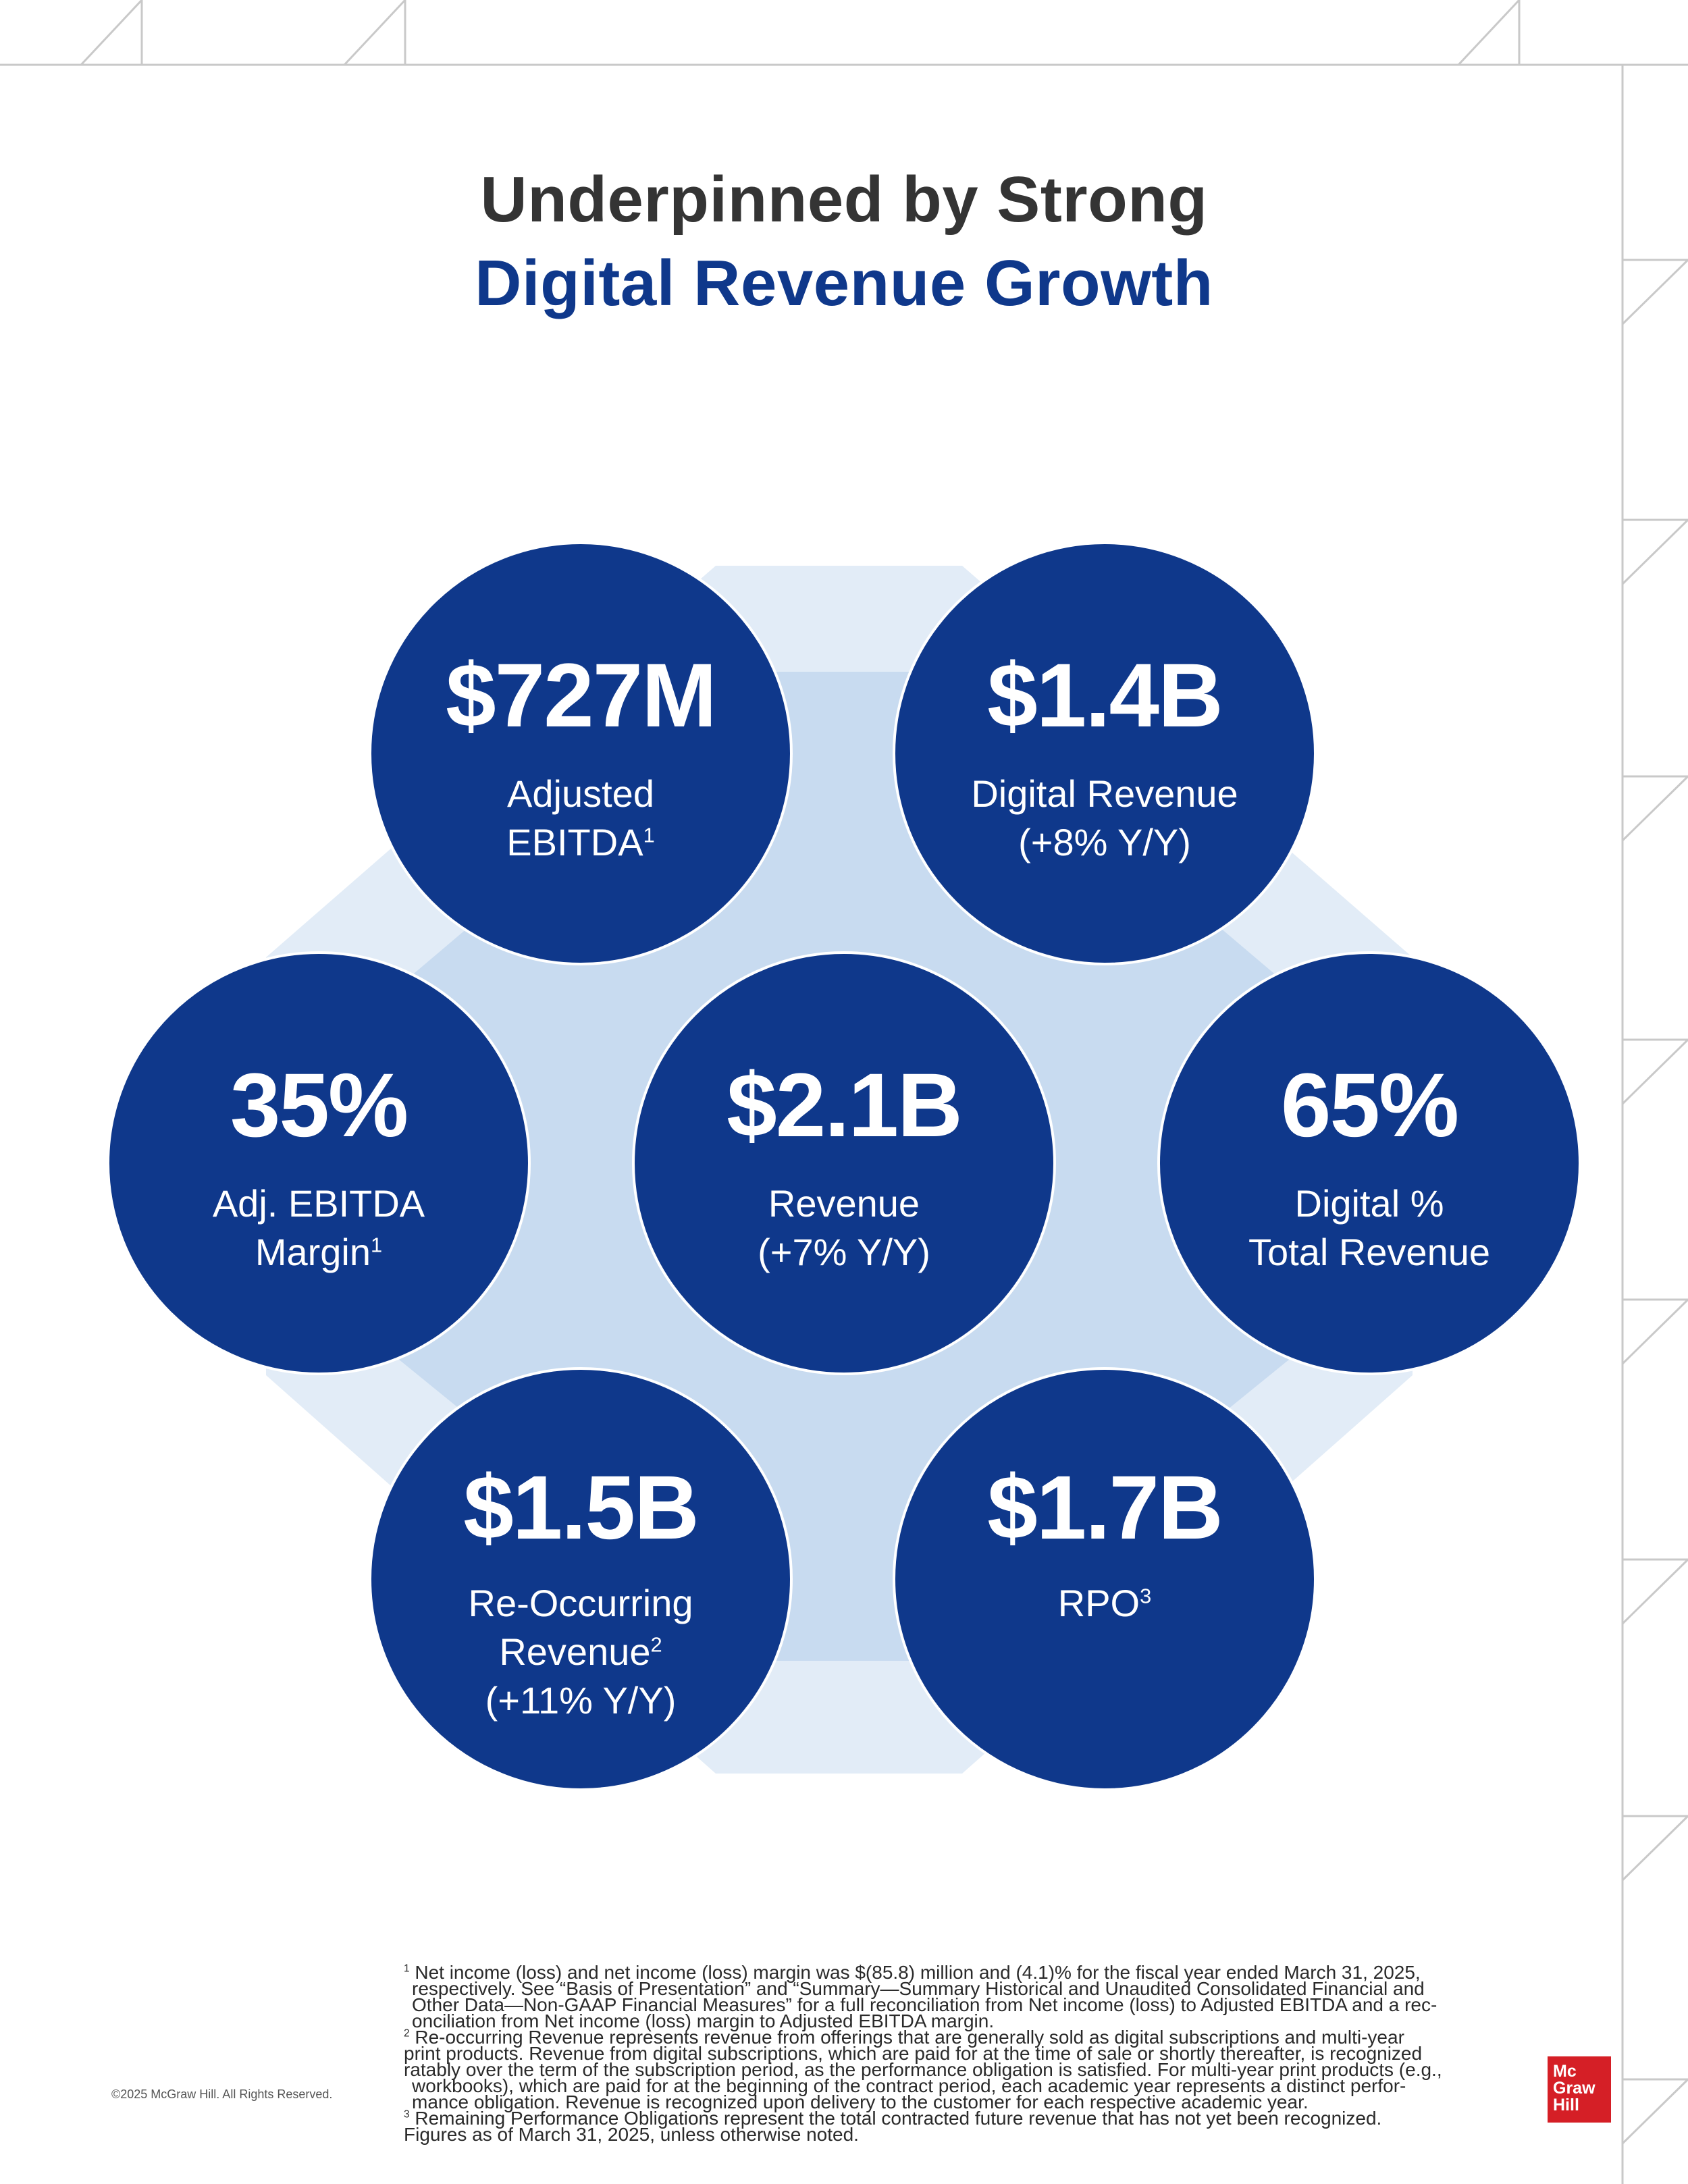 The width and height of the screenshot is (1688, 2184). What do you see at coordinates (1369, 1252) in the screenshot?
I see `metric-label-line: Total Revenue` at bounding box center [1369, 1252].